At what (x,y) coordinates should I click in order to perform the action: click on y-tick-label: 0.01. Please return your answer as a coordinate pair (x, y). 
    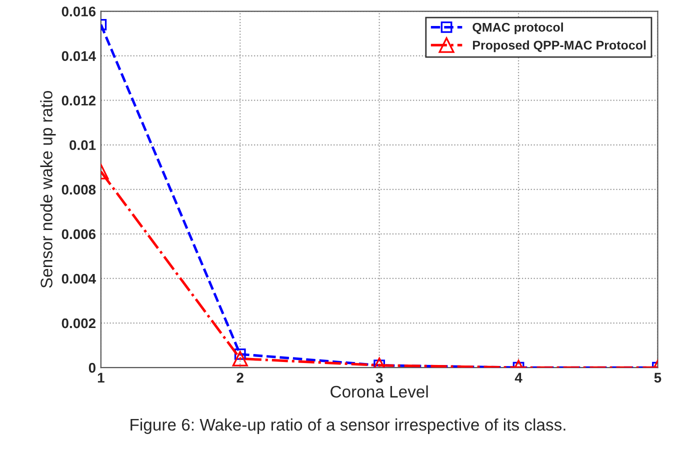
    Looking at the image, I should click on (83, 145).